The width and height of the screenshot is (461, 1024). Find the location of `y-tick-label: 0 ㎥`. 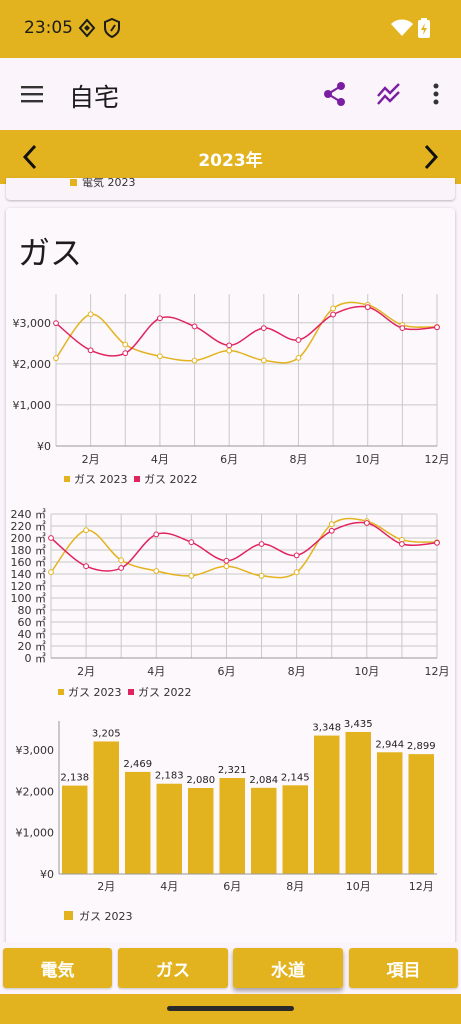

y-tick-label: 0 ㎥ is located at coordinates (36, 658).